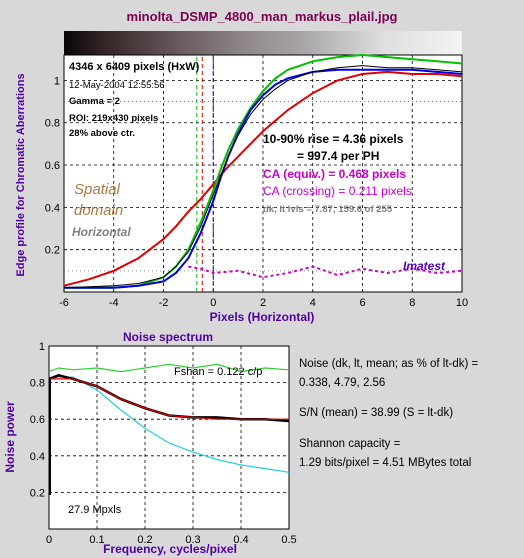  What do you see at coordinates (169, 399) in the screenshot?
I see `series-line-red` at bounding box center [169, 399].